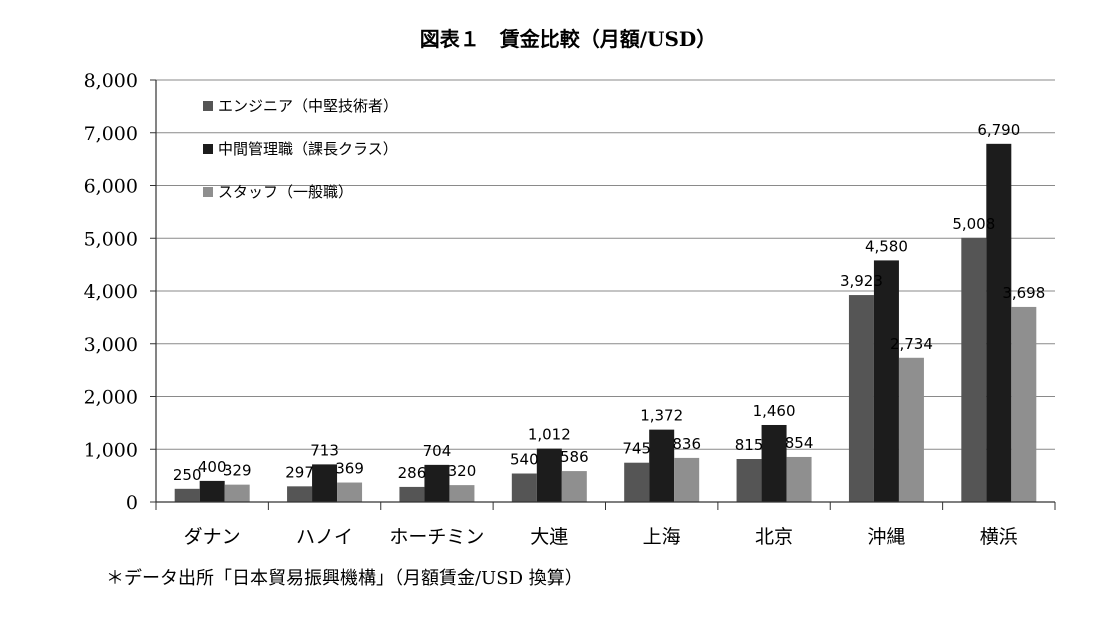 This screenshot has width=1120, height=617. I want to click on chart-title: 図表１ 賃金比較（月額/USD）, so click(568, 39).